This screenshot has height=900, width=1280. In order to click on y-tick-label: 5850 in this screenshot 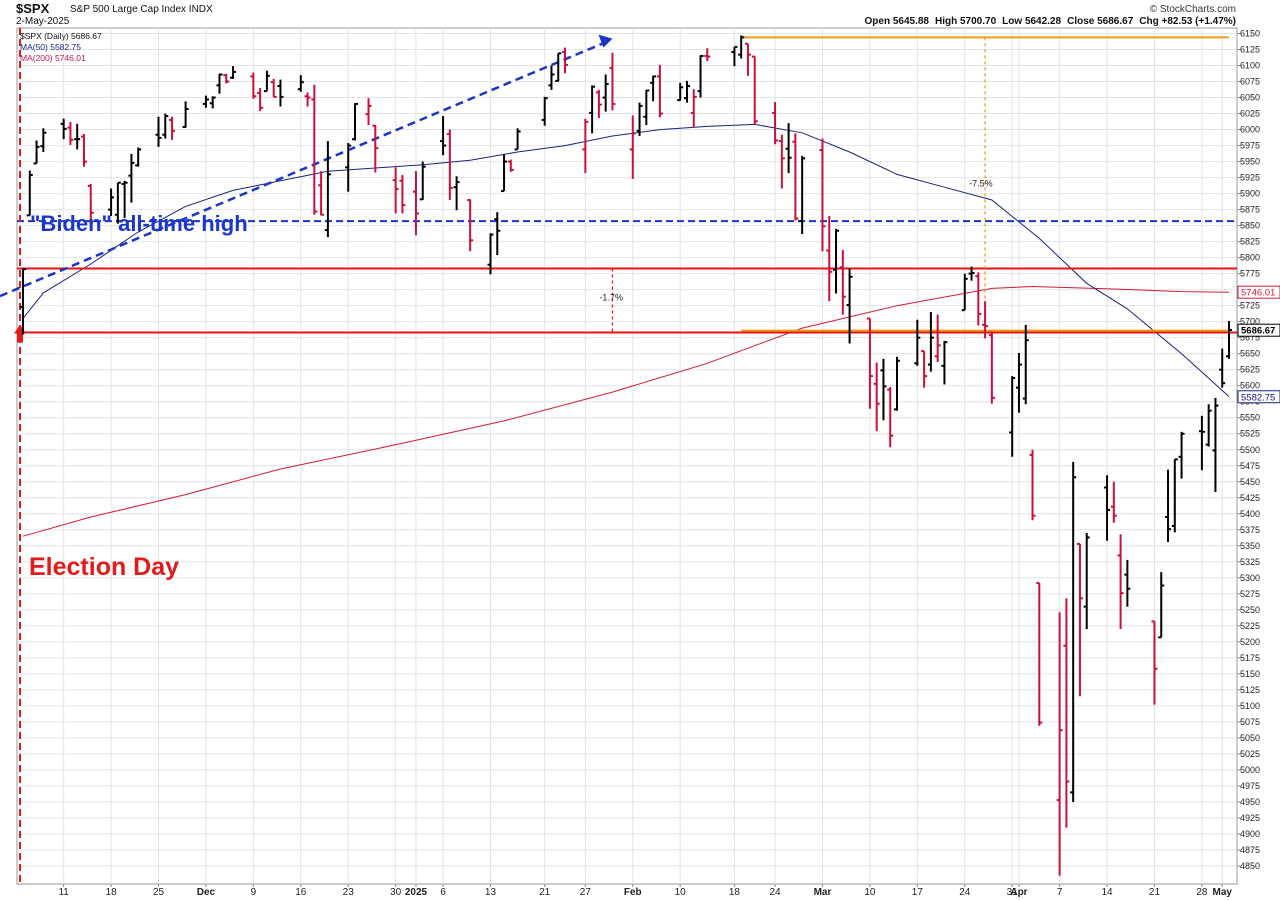, I will do `click(1250, 226)`.